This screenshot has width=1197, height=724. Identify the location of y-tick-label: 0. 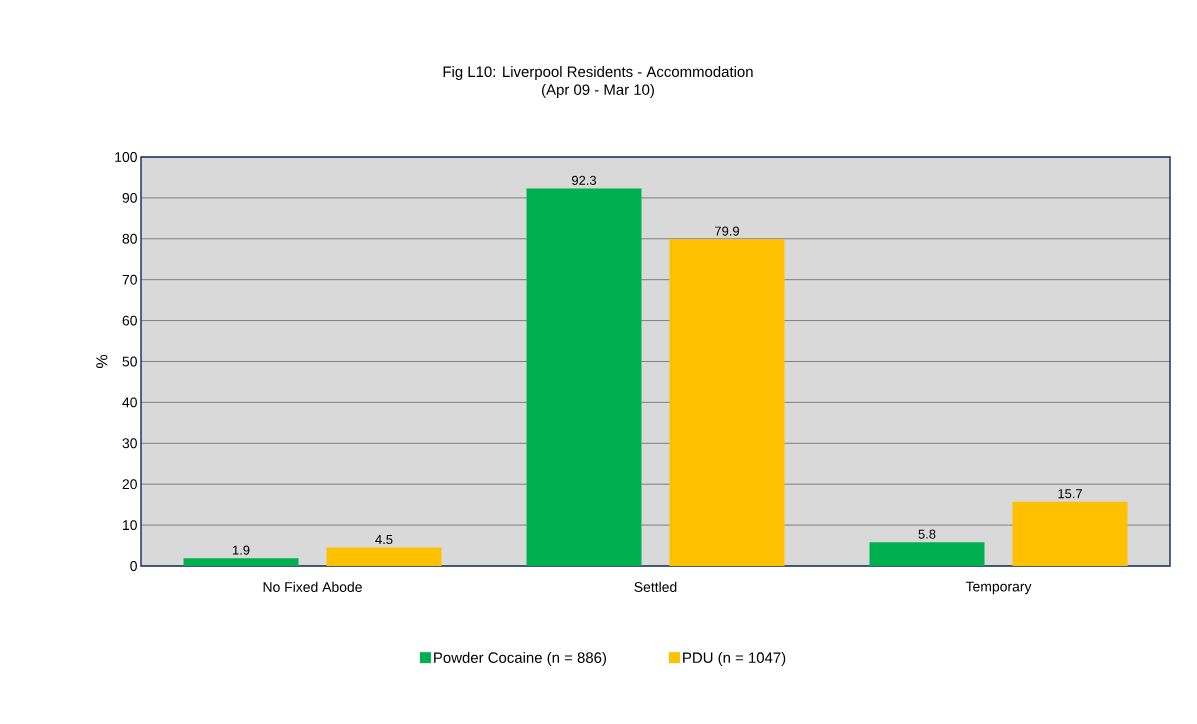
(133, 566).